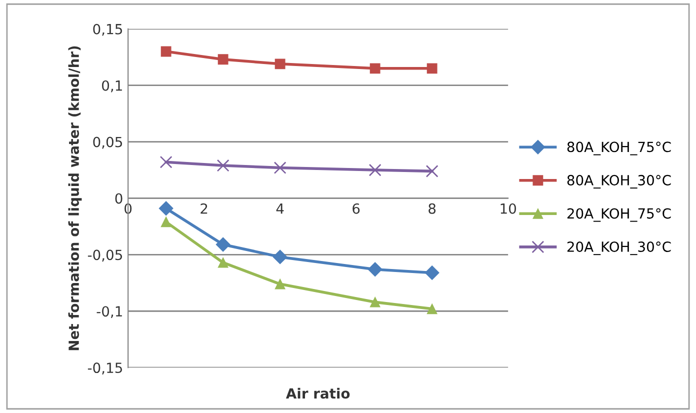  What do you see at coordinates (280, 209) in the screenshot?
I see `x-tick-label: 4` at bounding box center [280, 209].